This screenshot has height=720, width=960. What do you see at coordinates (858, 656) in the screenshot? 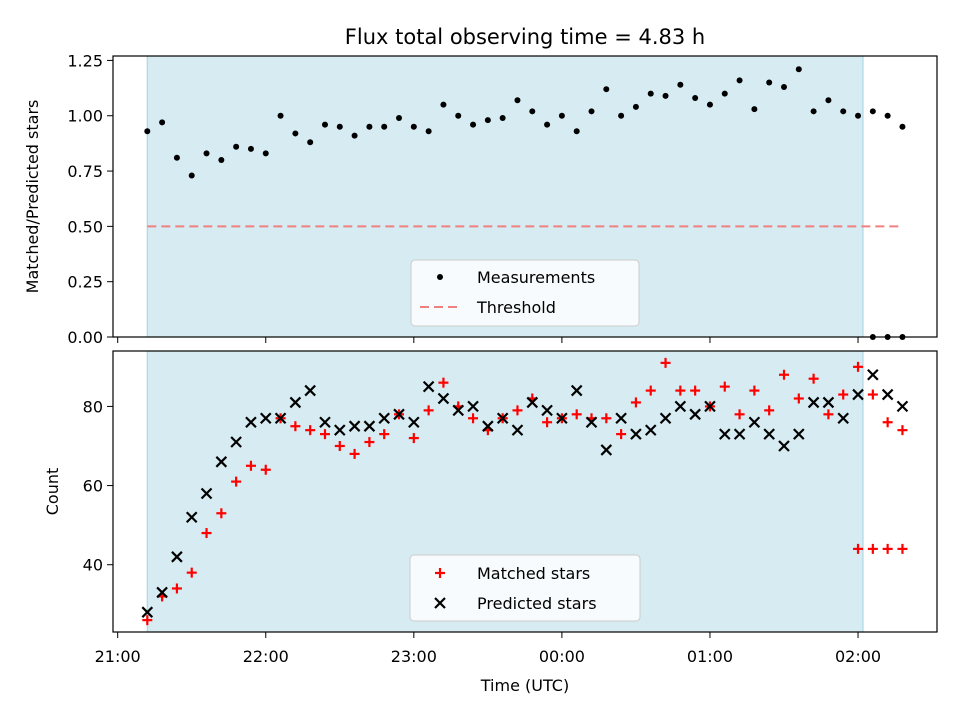
I see `x-tick-label: 02:00` at bounding box center [858, 656].